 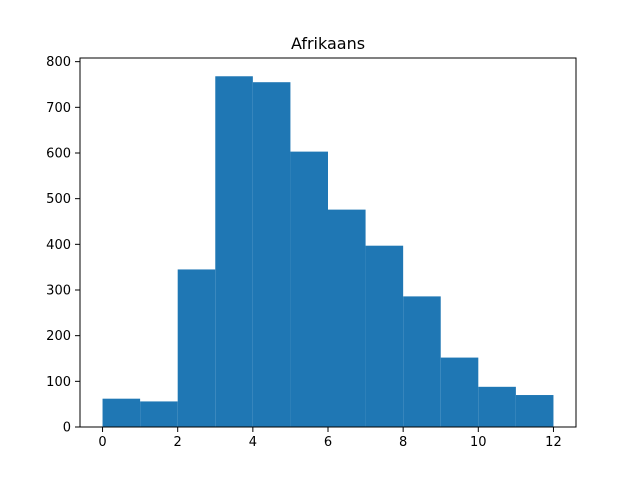 What do you see at coordinates (58, 245) in the screenshot?
I see `y-tick-label-4: 400` at bounding box center [58, 245].